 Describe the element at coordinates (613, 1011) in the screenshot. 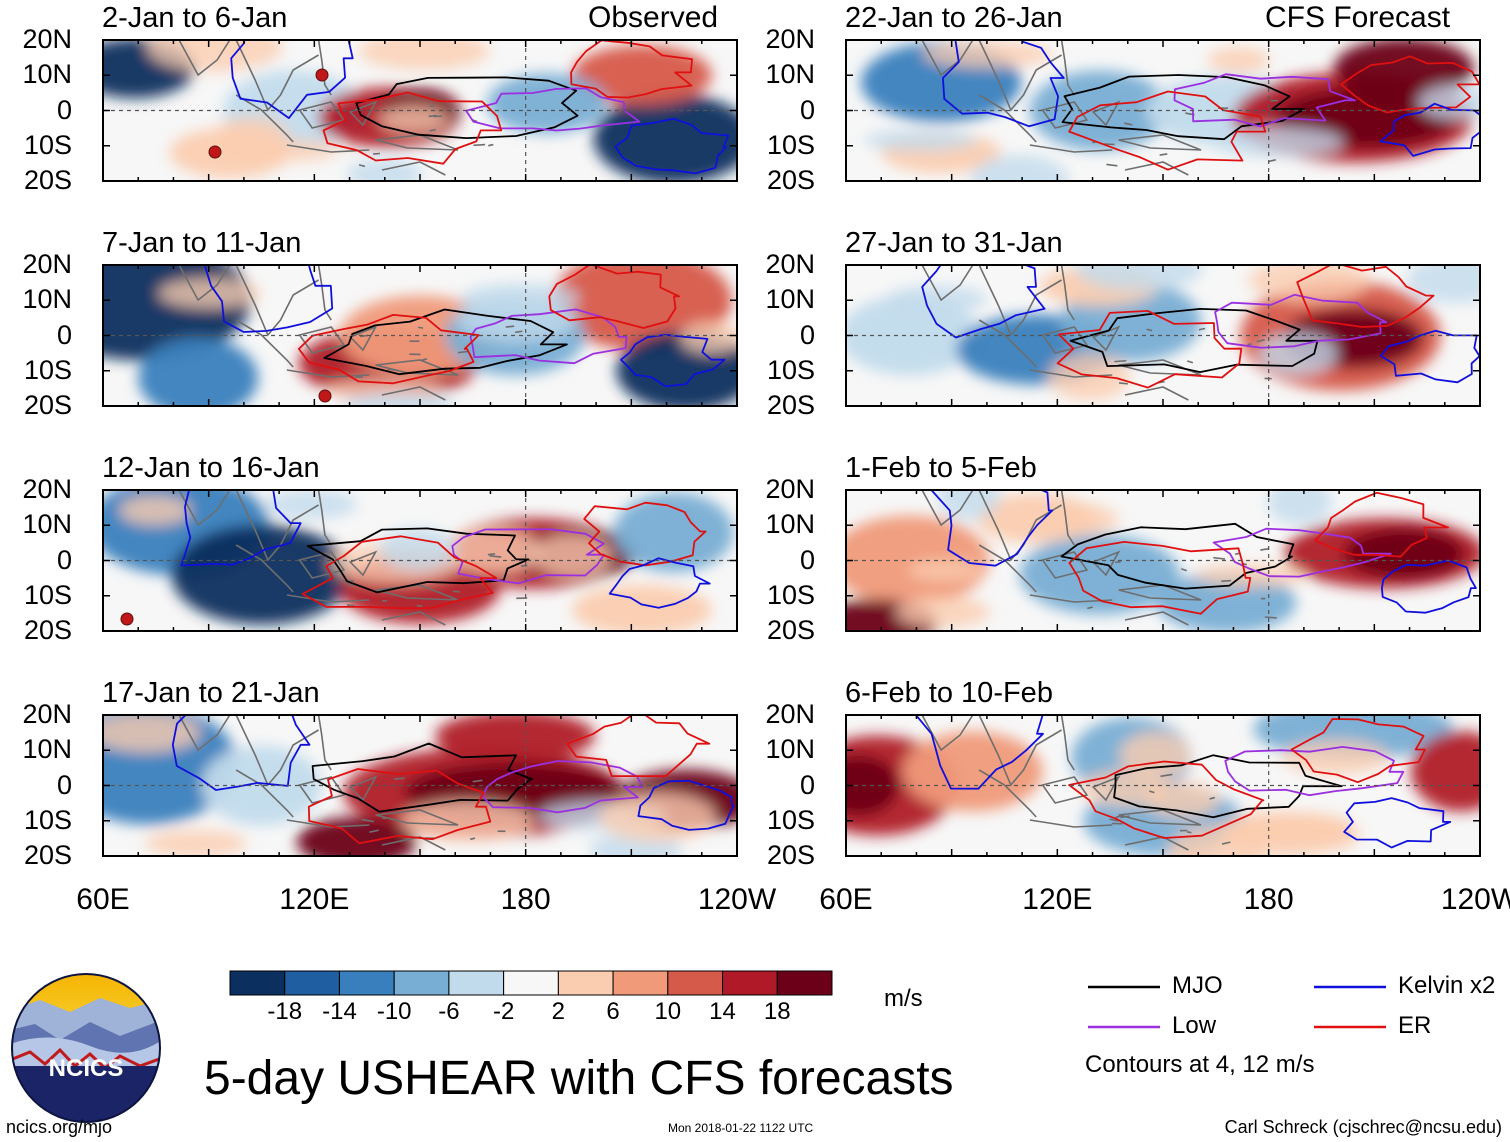

I see `colorbar-tick: 6` at that location.